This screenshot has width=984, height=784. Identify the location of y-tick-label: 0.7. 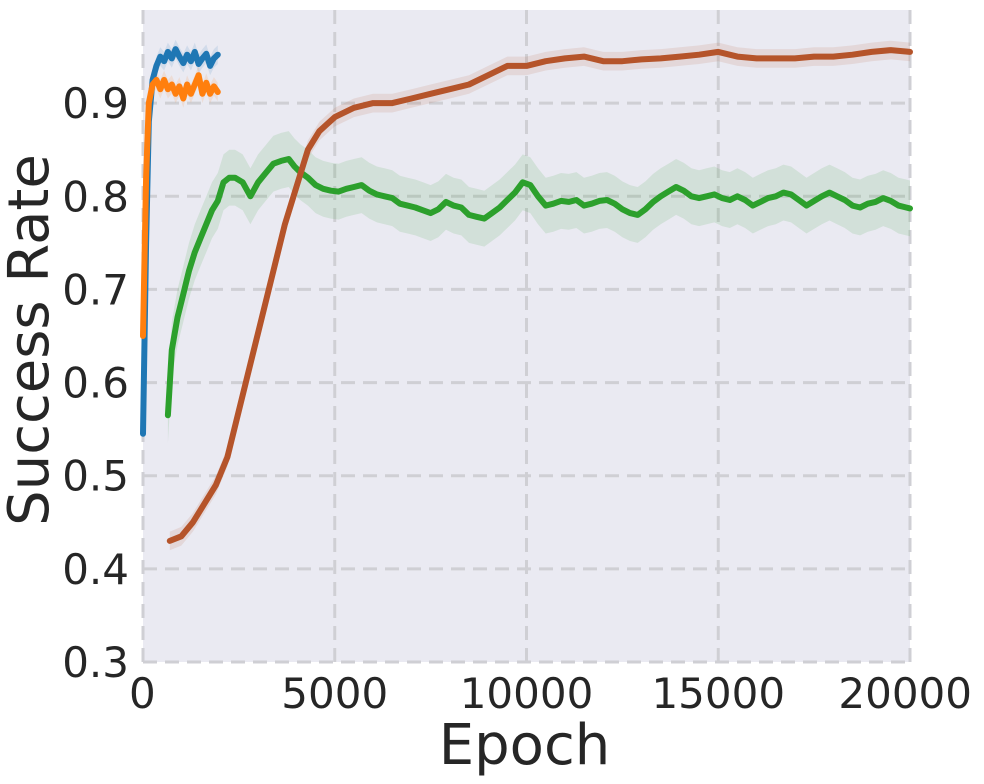
(95, 289).